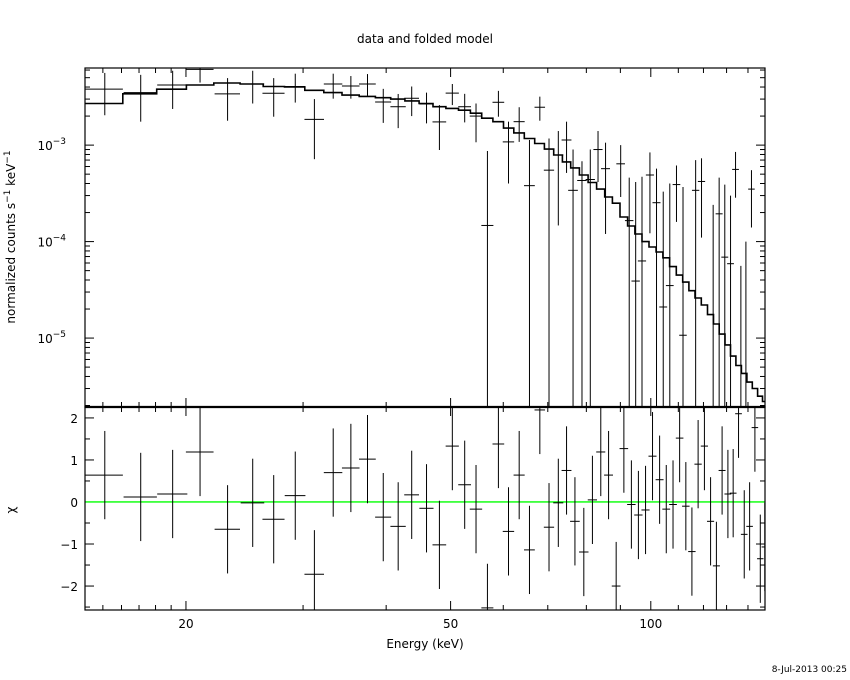 This screenshot has height=680, width=850. I want to click on y-tick-exponent: −5, so click(59, 335).